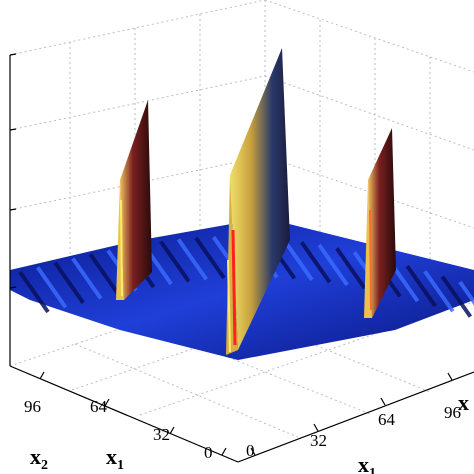  Describe the element at coordinates (39, 458) in the screenshot. I see `y-axis-label: x2` at that location.